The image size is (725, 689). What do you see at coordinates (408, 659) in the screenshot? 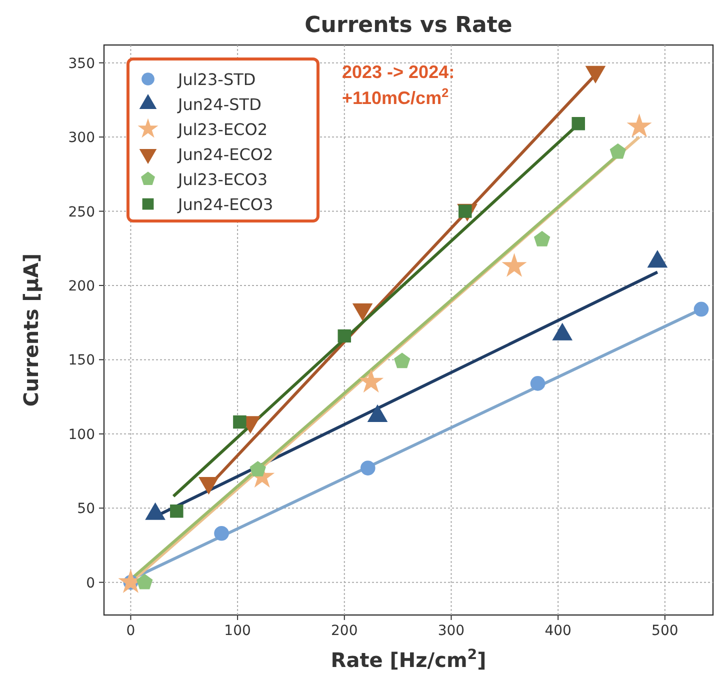
I see `x-axis-title: Rate [Hz/cm$^{2}$]` at bounding box center [408, 659].